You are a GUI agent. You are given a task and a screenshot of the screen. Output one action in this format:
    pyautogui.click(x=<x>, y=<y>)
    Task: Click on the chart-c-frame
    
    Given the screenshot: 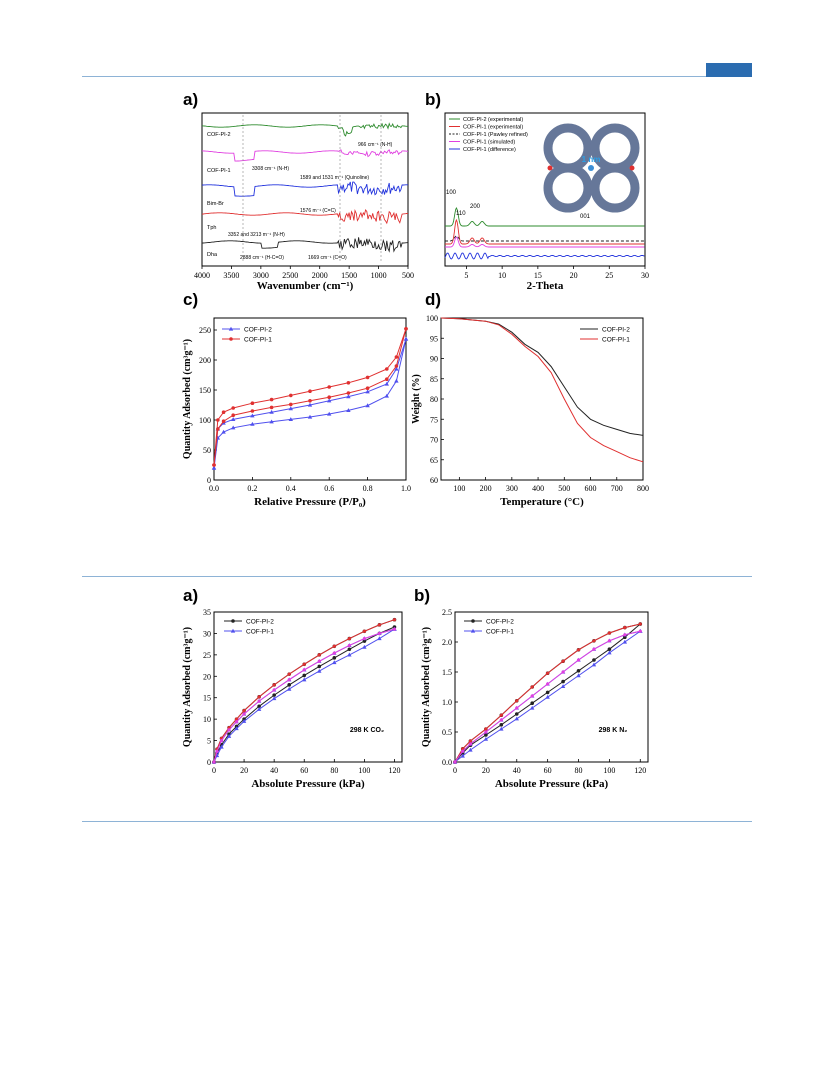 What is the action you would take?
    pyautogui.click(x=310, y=399)
    